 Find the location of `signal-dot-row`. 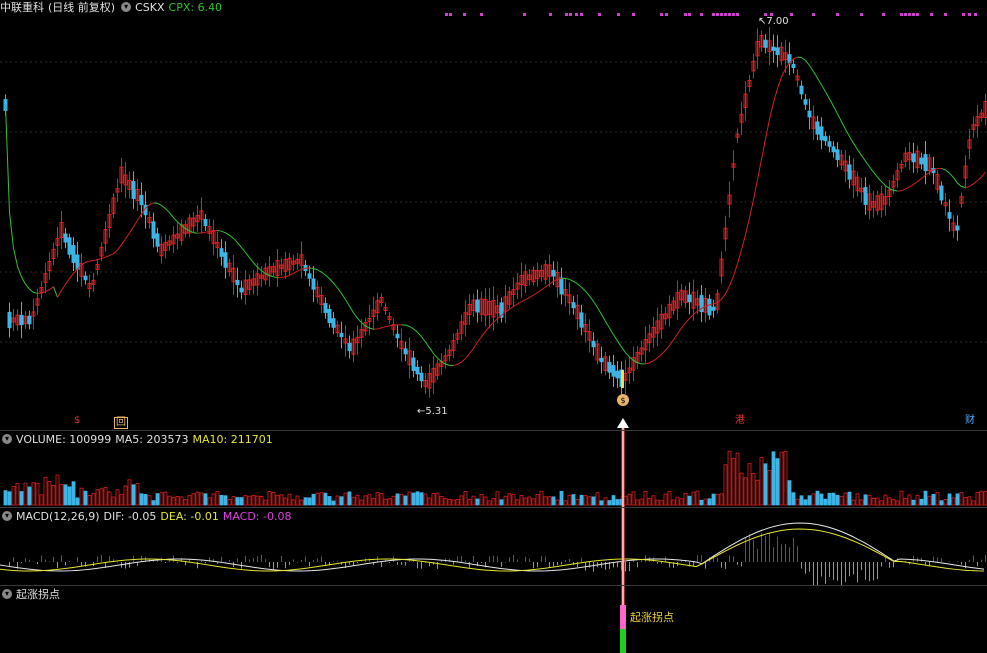

signal-dot-row is located at coordinates (711, 14).